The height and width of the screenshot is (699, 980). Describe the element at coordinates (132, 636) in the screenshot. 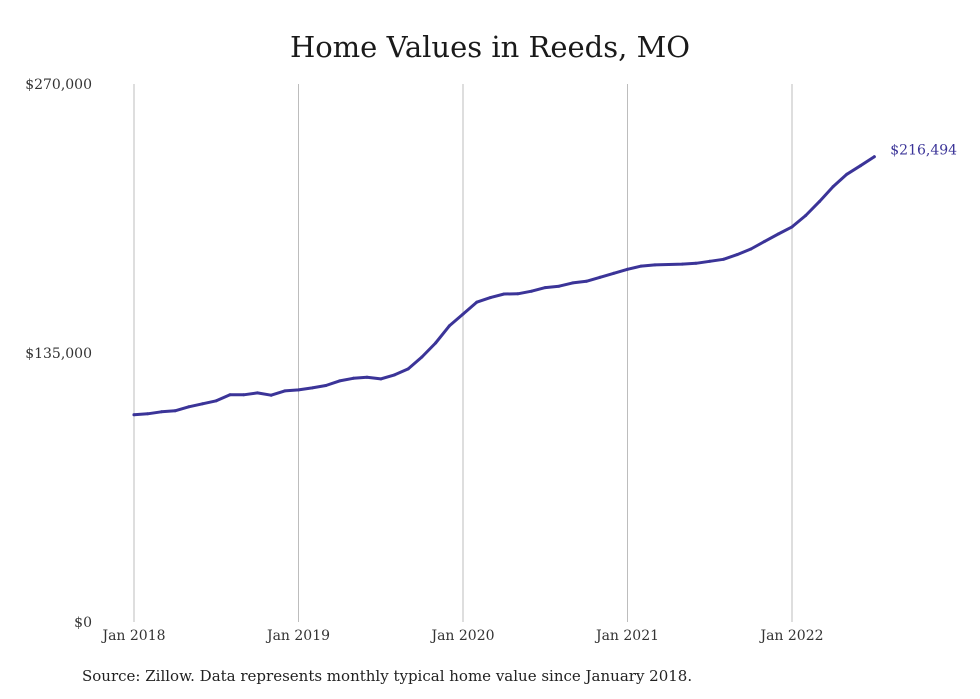

I see `x-tick-label-0: Jan 2018` at that location.